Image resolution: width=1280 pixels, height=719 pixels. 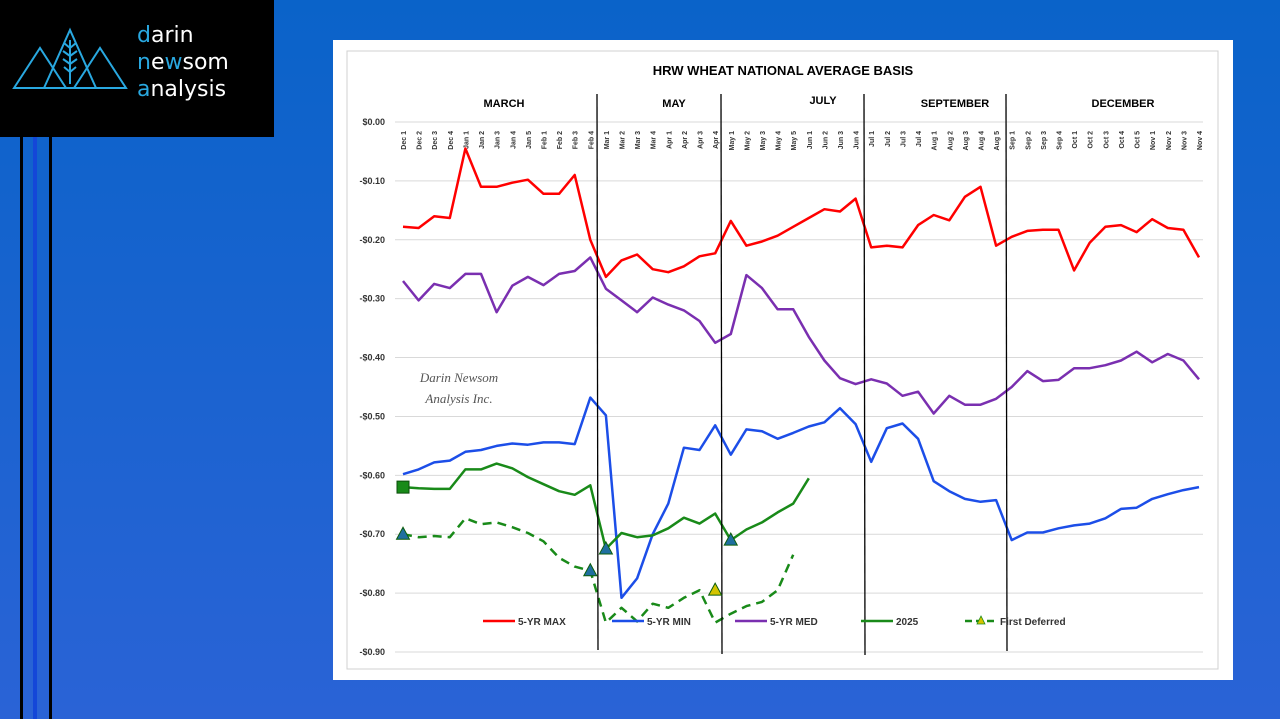 What do you see at coordinates (529, 140) in the screenshot?
I see `x-tick-label: Jan 5` at bounding box center [529, 140].